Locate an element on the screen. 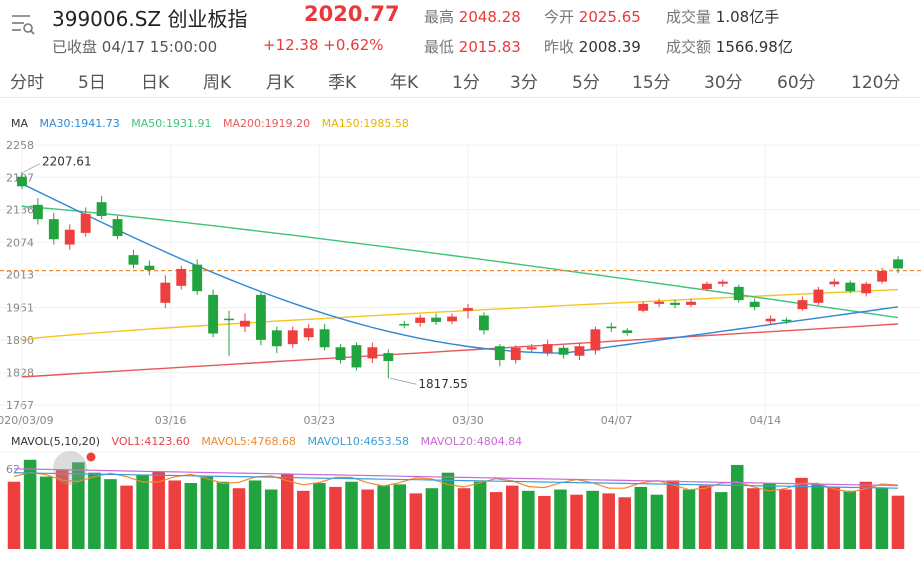 The image size is (921, 561). x-tick-label: 03/30 is located at coordinates (468, 420).